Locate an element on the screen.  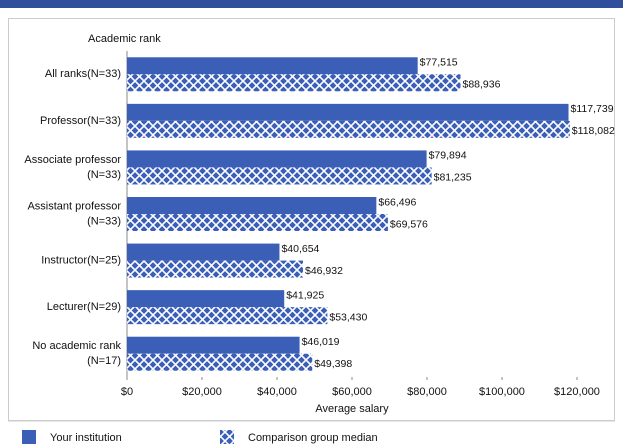
legend-label: Your institution is located at coordinates (86, 438).